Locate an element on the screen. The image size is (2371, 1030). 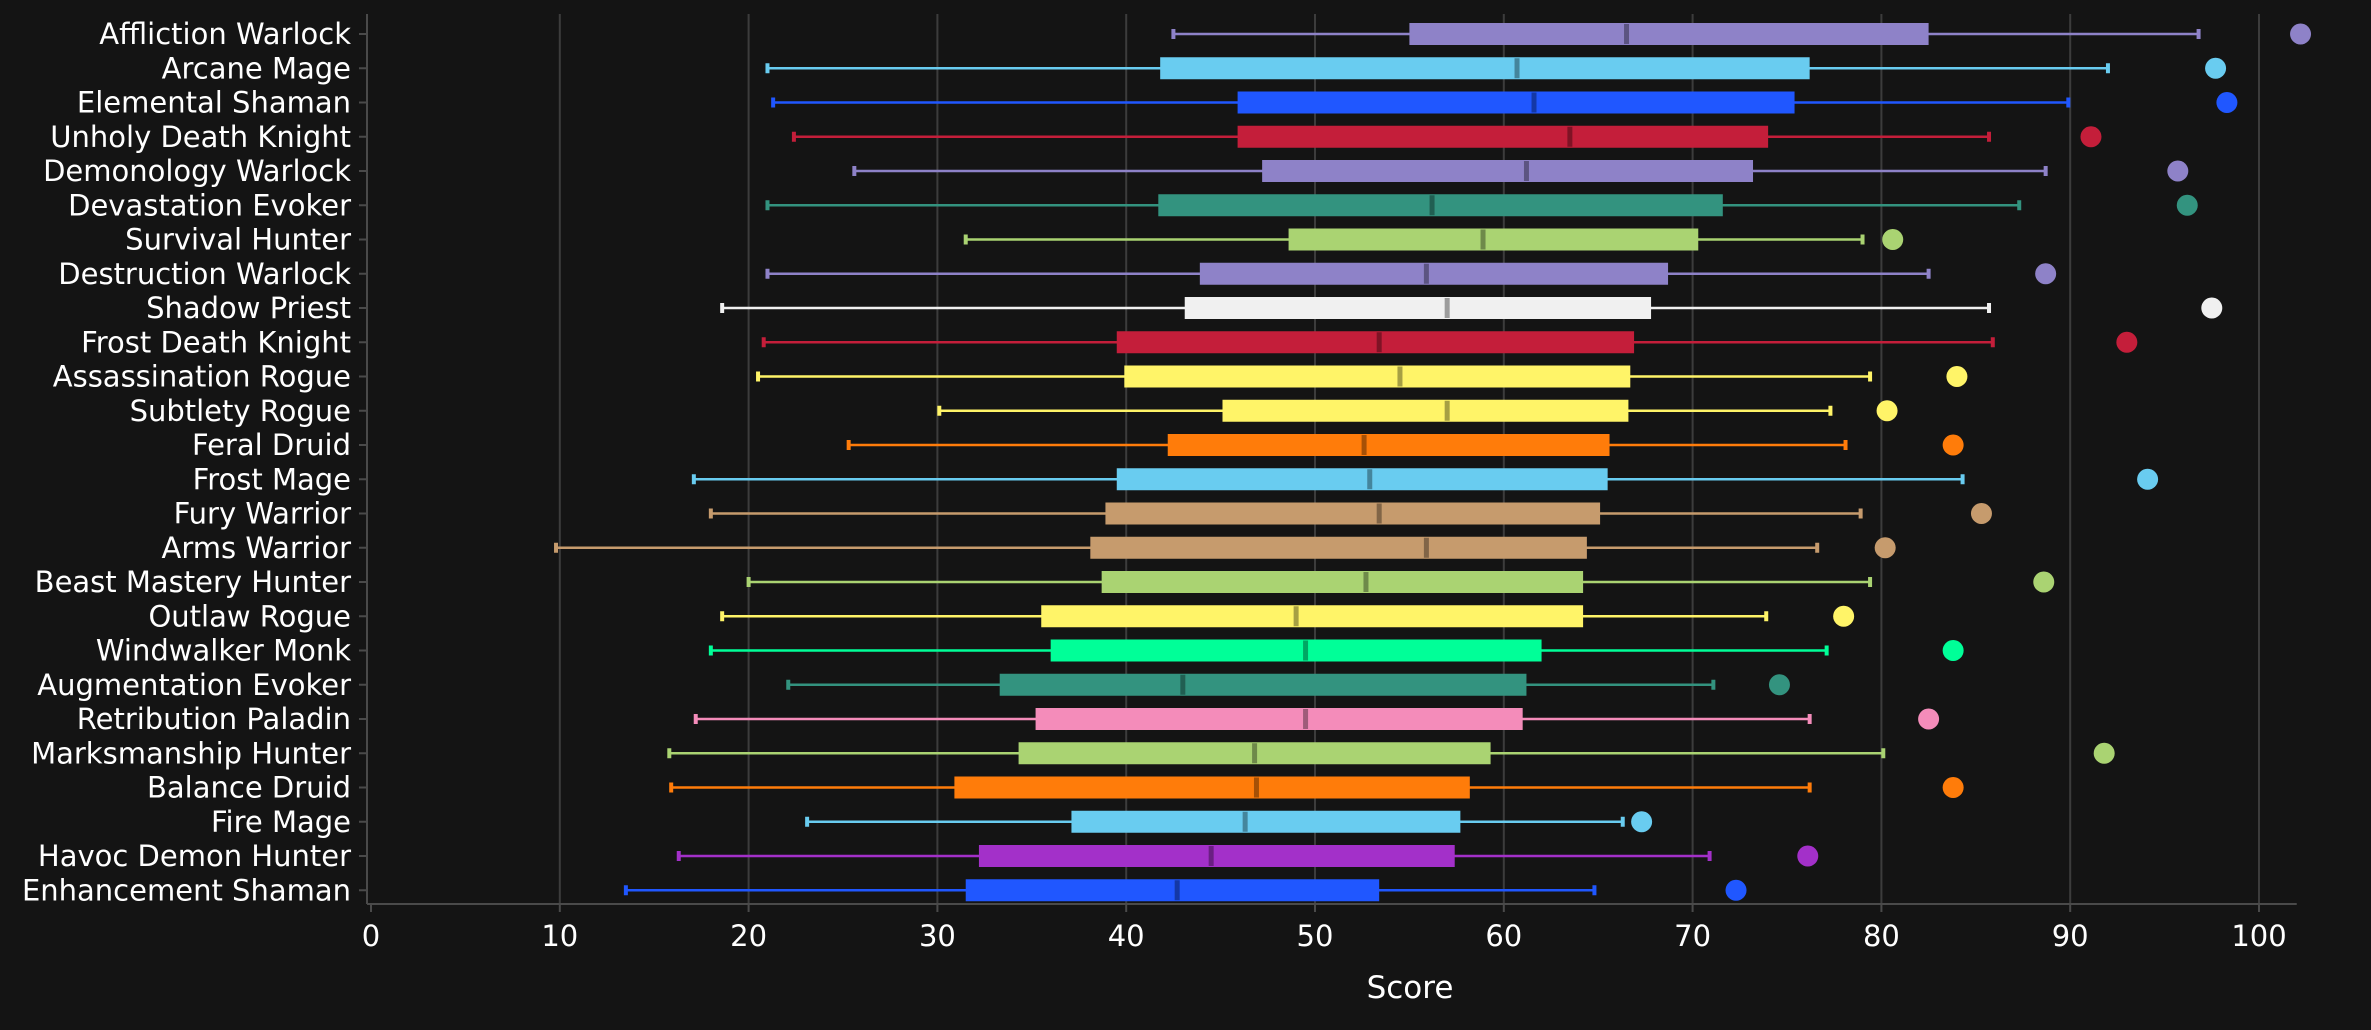
x-tick-label: 0 is located at coordinates (371, 936).